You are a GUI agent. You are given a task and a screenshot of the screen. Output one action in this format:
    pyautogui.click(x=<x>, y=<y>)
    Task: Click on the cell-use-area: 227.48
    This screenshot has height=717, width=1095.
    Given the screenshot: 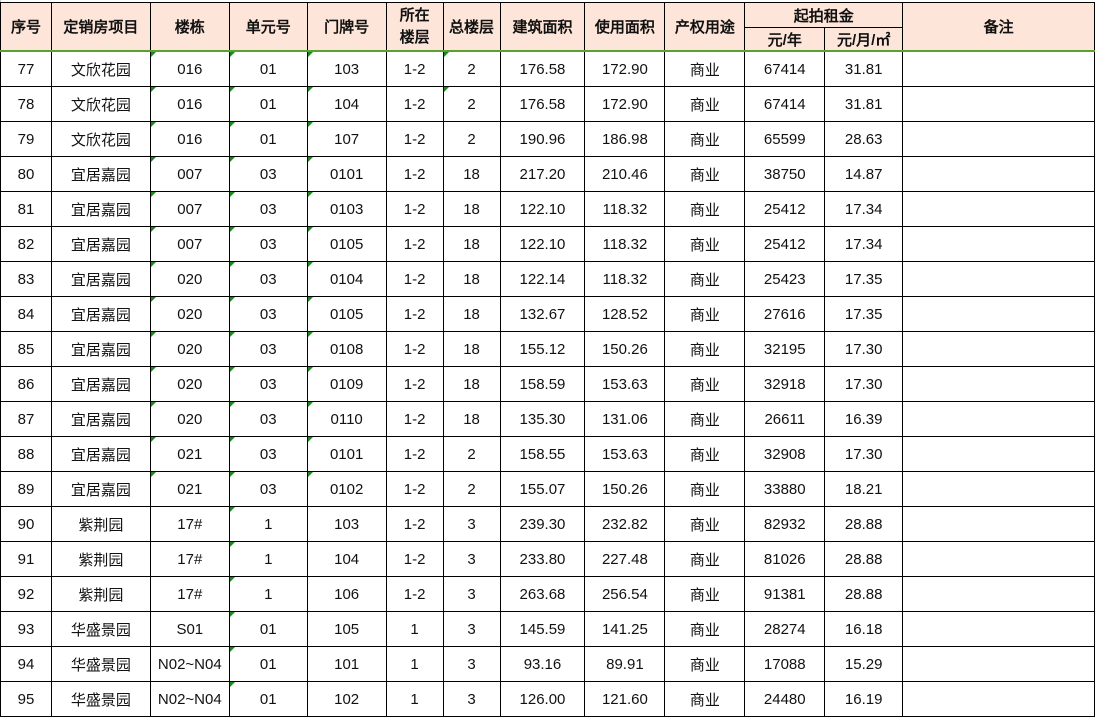 What is the action you would take?
    pyautogui.click(x=625, y=559)
    